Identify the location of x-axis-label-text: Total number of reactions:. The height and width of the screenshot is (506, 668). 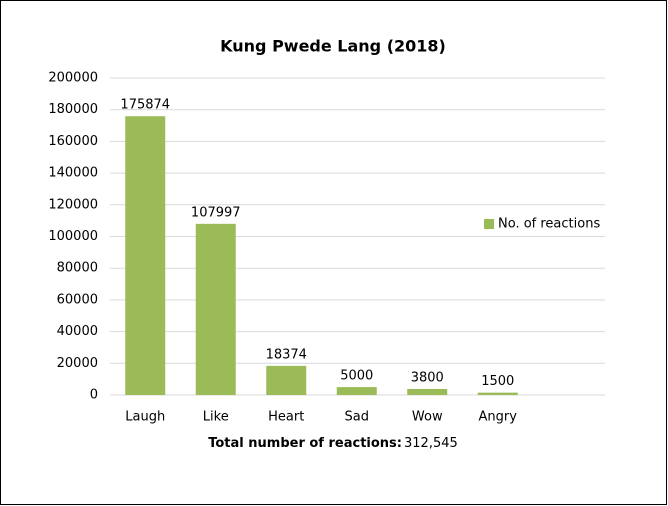
(305, 443).